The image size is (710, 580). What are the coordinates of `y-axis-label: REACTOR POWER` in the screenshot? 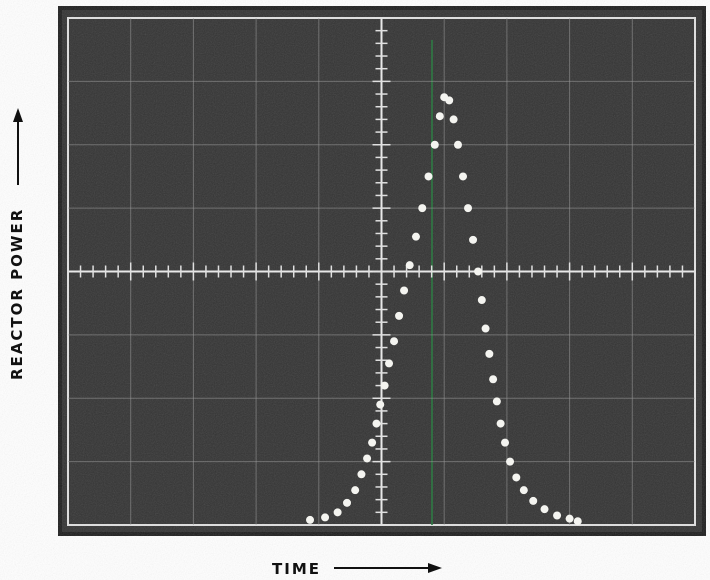 It's located at (17, 294).